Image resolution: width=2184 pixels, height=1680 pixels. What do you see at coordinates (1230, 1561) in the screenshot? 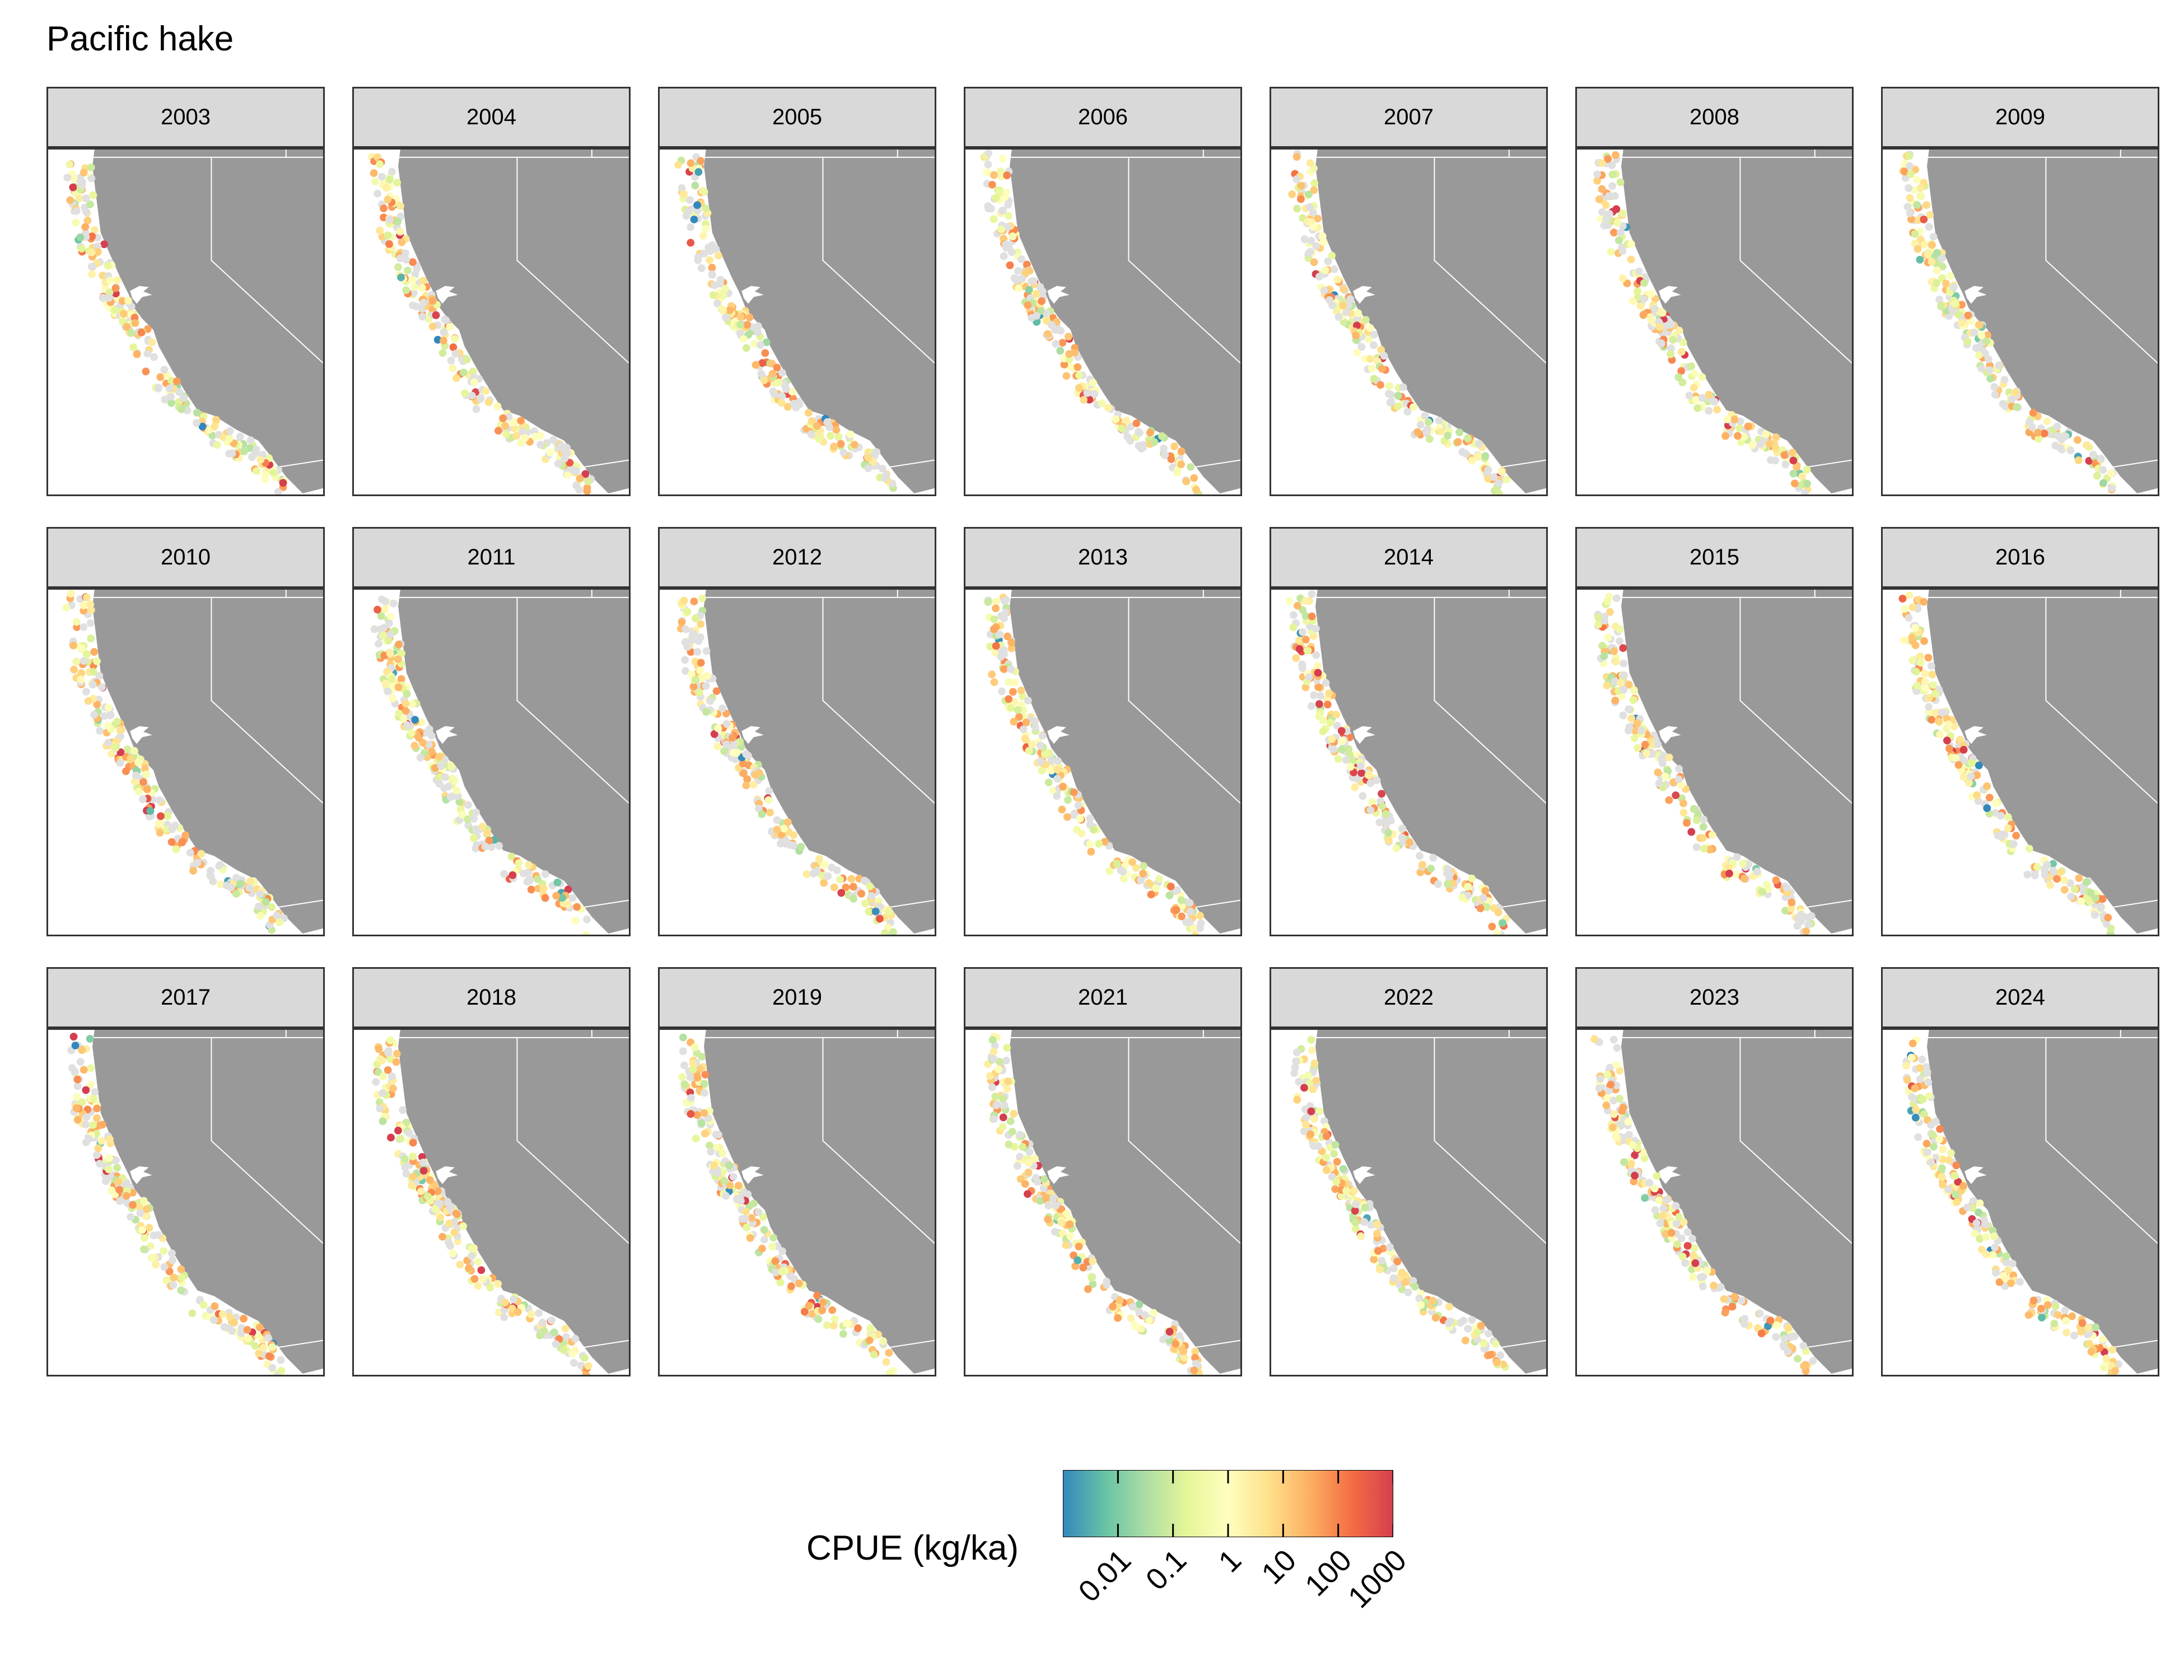
I see `colorbar-tick-label: 1` at bounding box center [1230, 1561].